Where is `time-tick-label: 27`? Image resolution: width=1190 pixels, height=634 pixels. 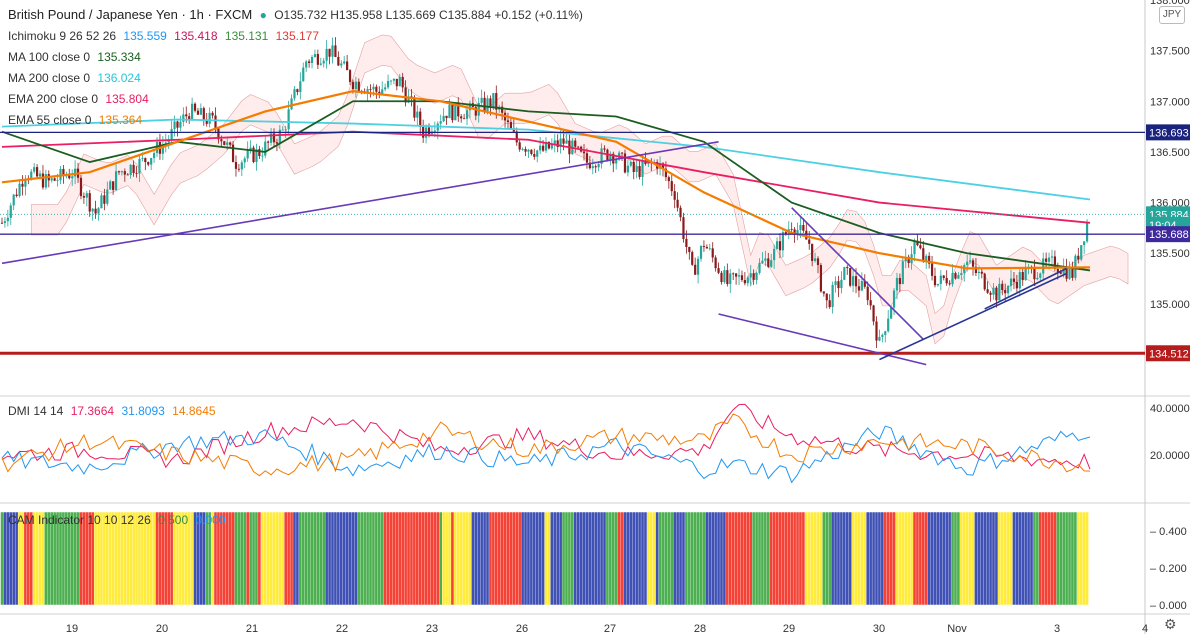
time-tick-label: 27 is located at coordinates (610, 628).